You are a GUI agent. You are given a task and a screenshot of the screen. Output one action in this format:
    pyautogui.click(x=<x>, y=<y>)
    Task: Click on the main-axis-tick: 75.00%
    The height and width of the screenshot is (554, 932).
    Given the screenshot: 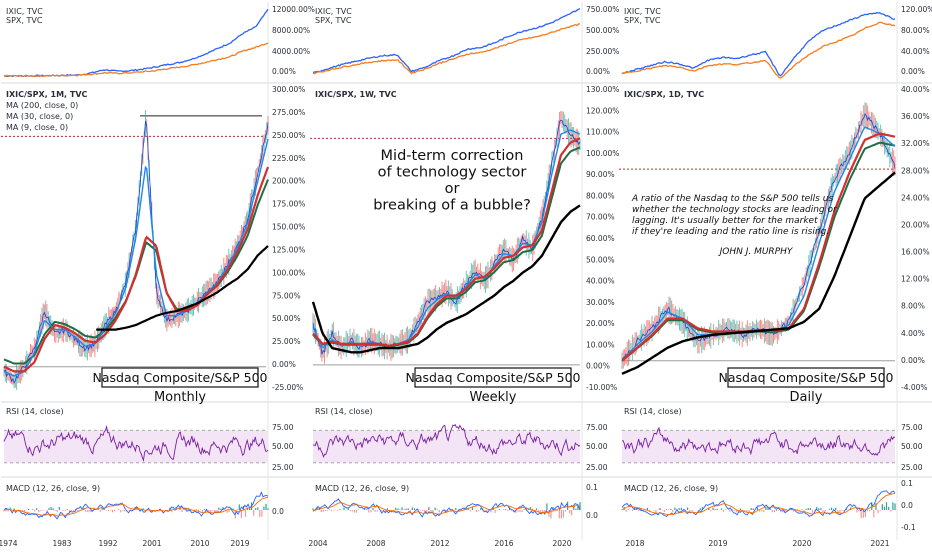 What is the action you would take?
    pyautogui.click(x=286, y=295)
    